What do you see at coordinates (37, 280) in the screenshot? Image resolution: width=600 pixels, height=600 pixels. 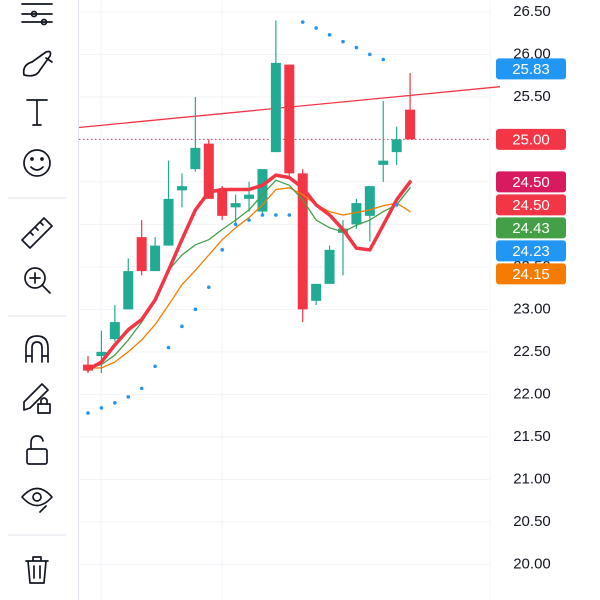 I see `tool-zoom` at bounding box center [37, 280].